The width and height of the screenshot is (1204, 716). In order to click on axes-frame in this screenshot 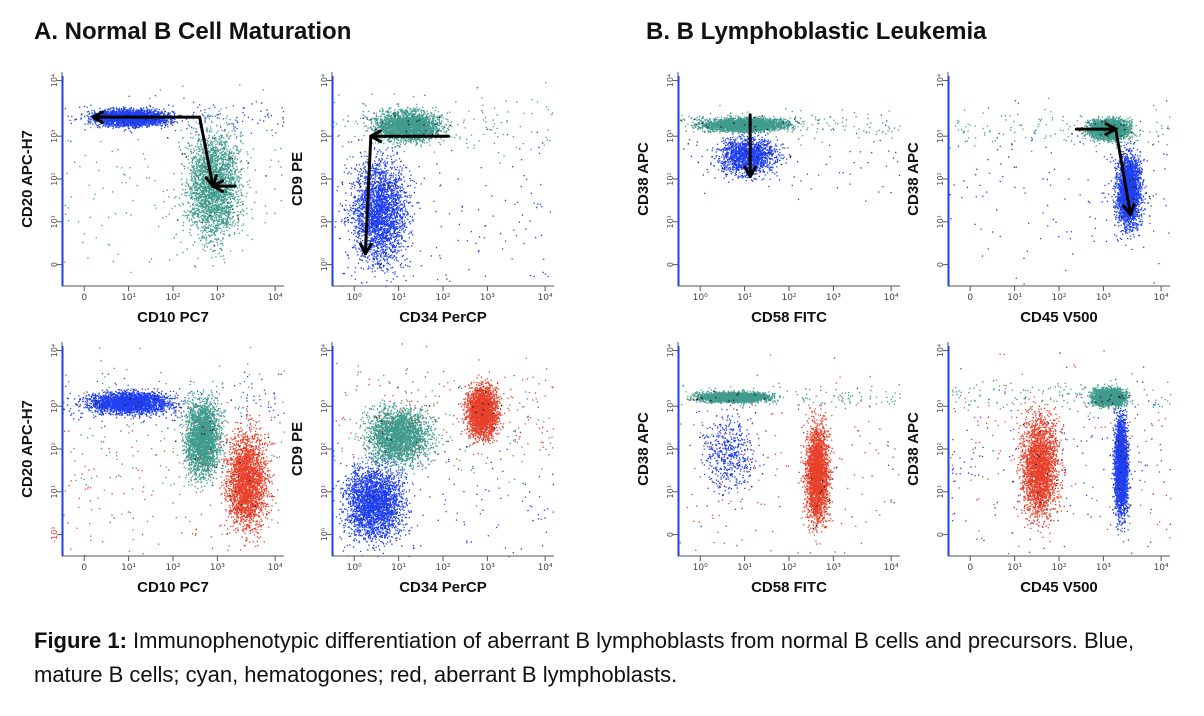, I will do `click(172, 179)`.